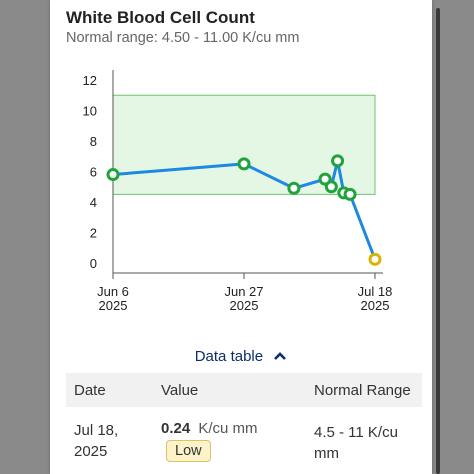 The width and height of the screenshot is (474, 474). Describe the element at coordinates (93, 172) in the screenshot. I see `y-tick-label: 6` at that location.